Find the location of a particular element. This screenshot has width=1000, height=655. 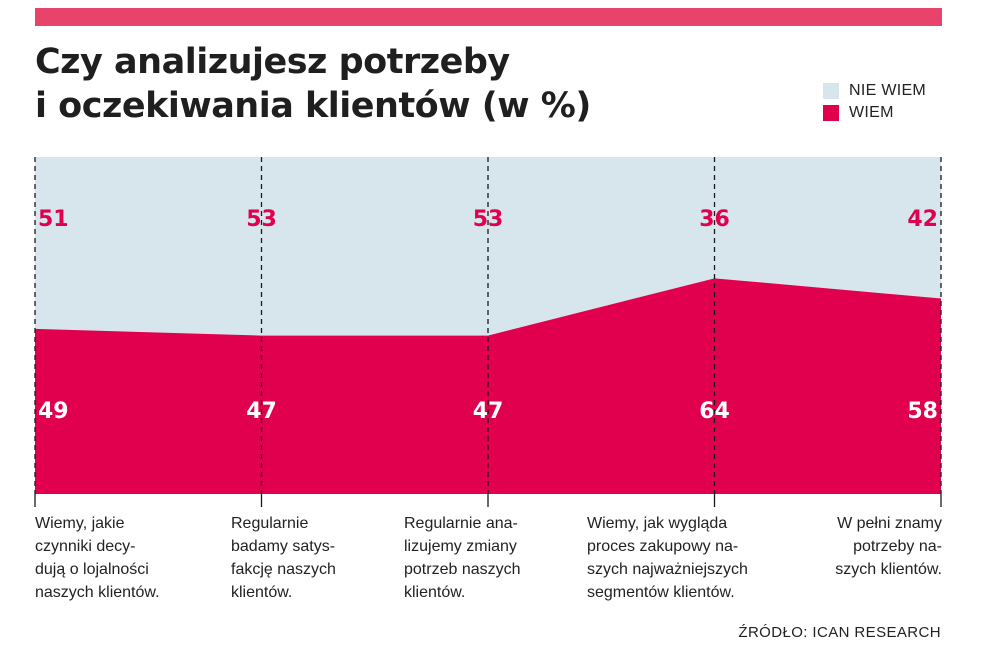

value-label-nie-wiem-3: 53 is located at coordinates (488, 219).